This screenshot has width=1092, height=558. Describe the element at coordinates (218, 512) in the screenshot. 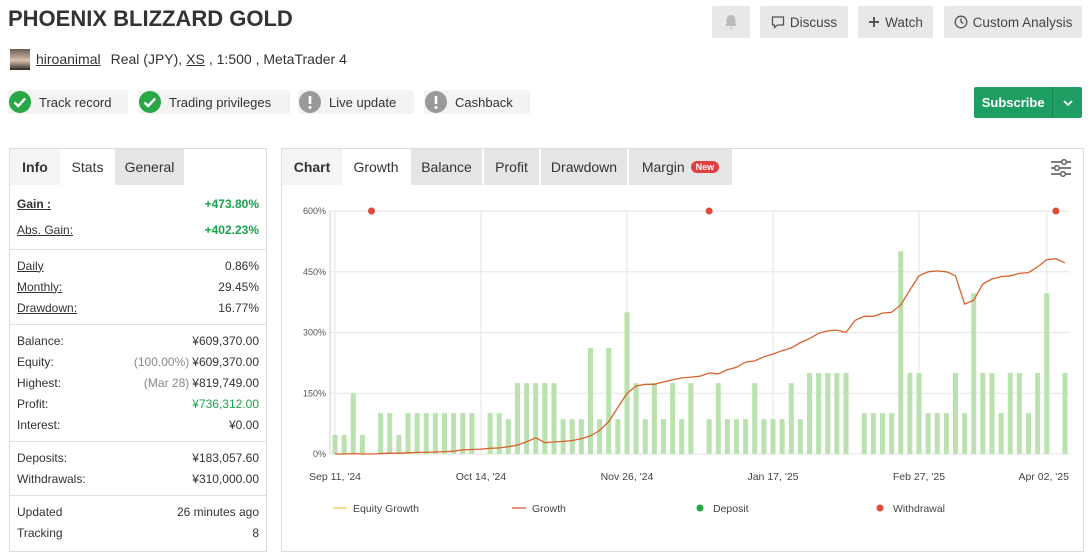

I see `stats-value: 26 minutes ago` at that location.